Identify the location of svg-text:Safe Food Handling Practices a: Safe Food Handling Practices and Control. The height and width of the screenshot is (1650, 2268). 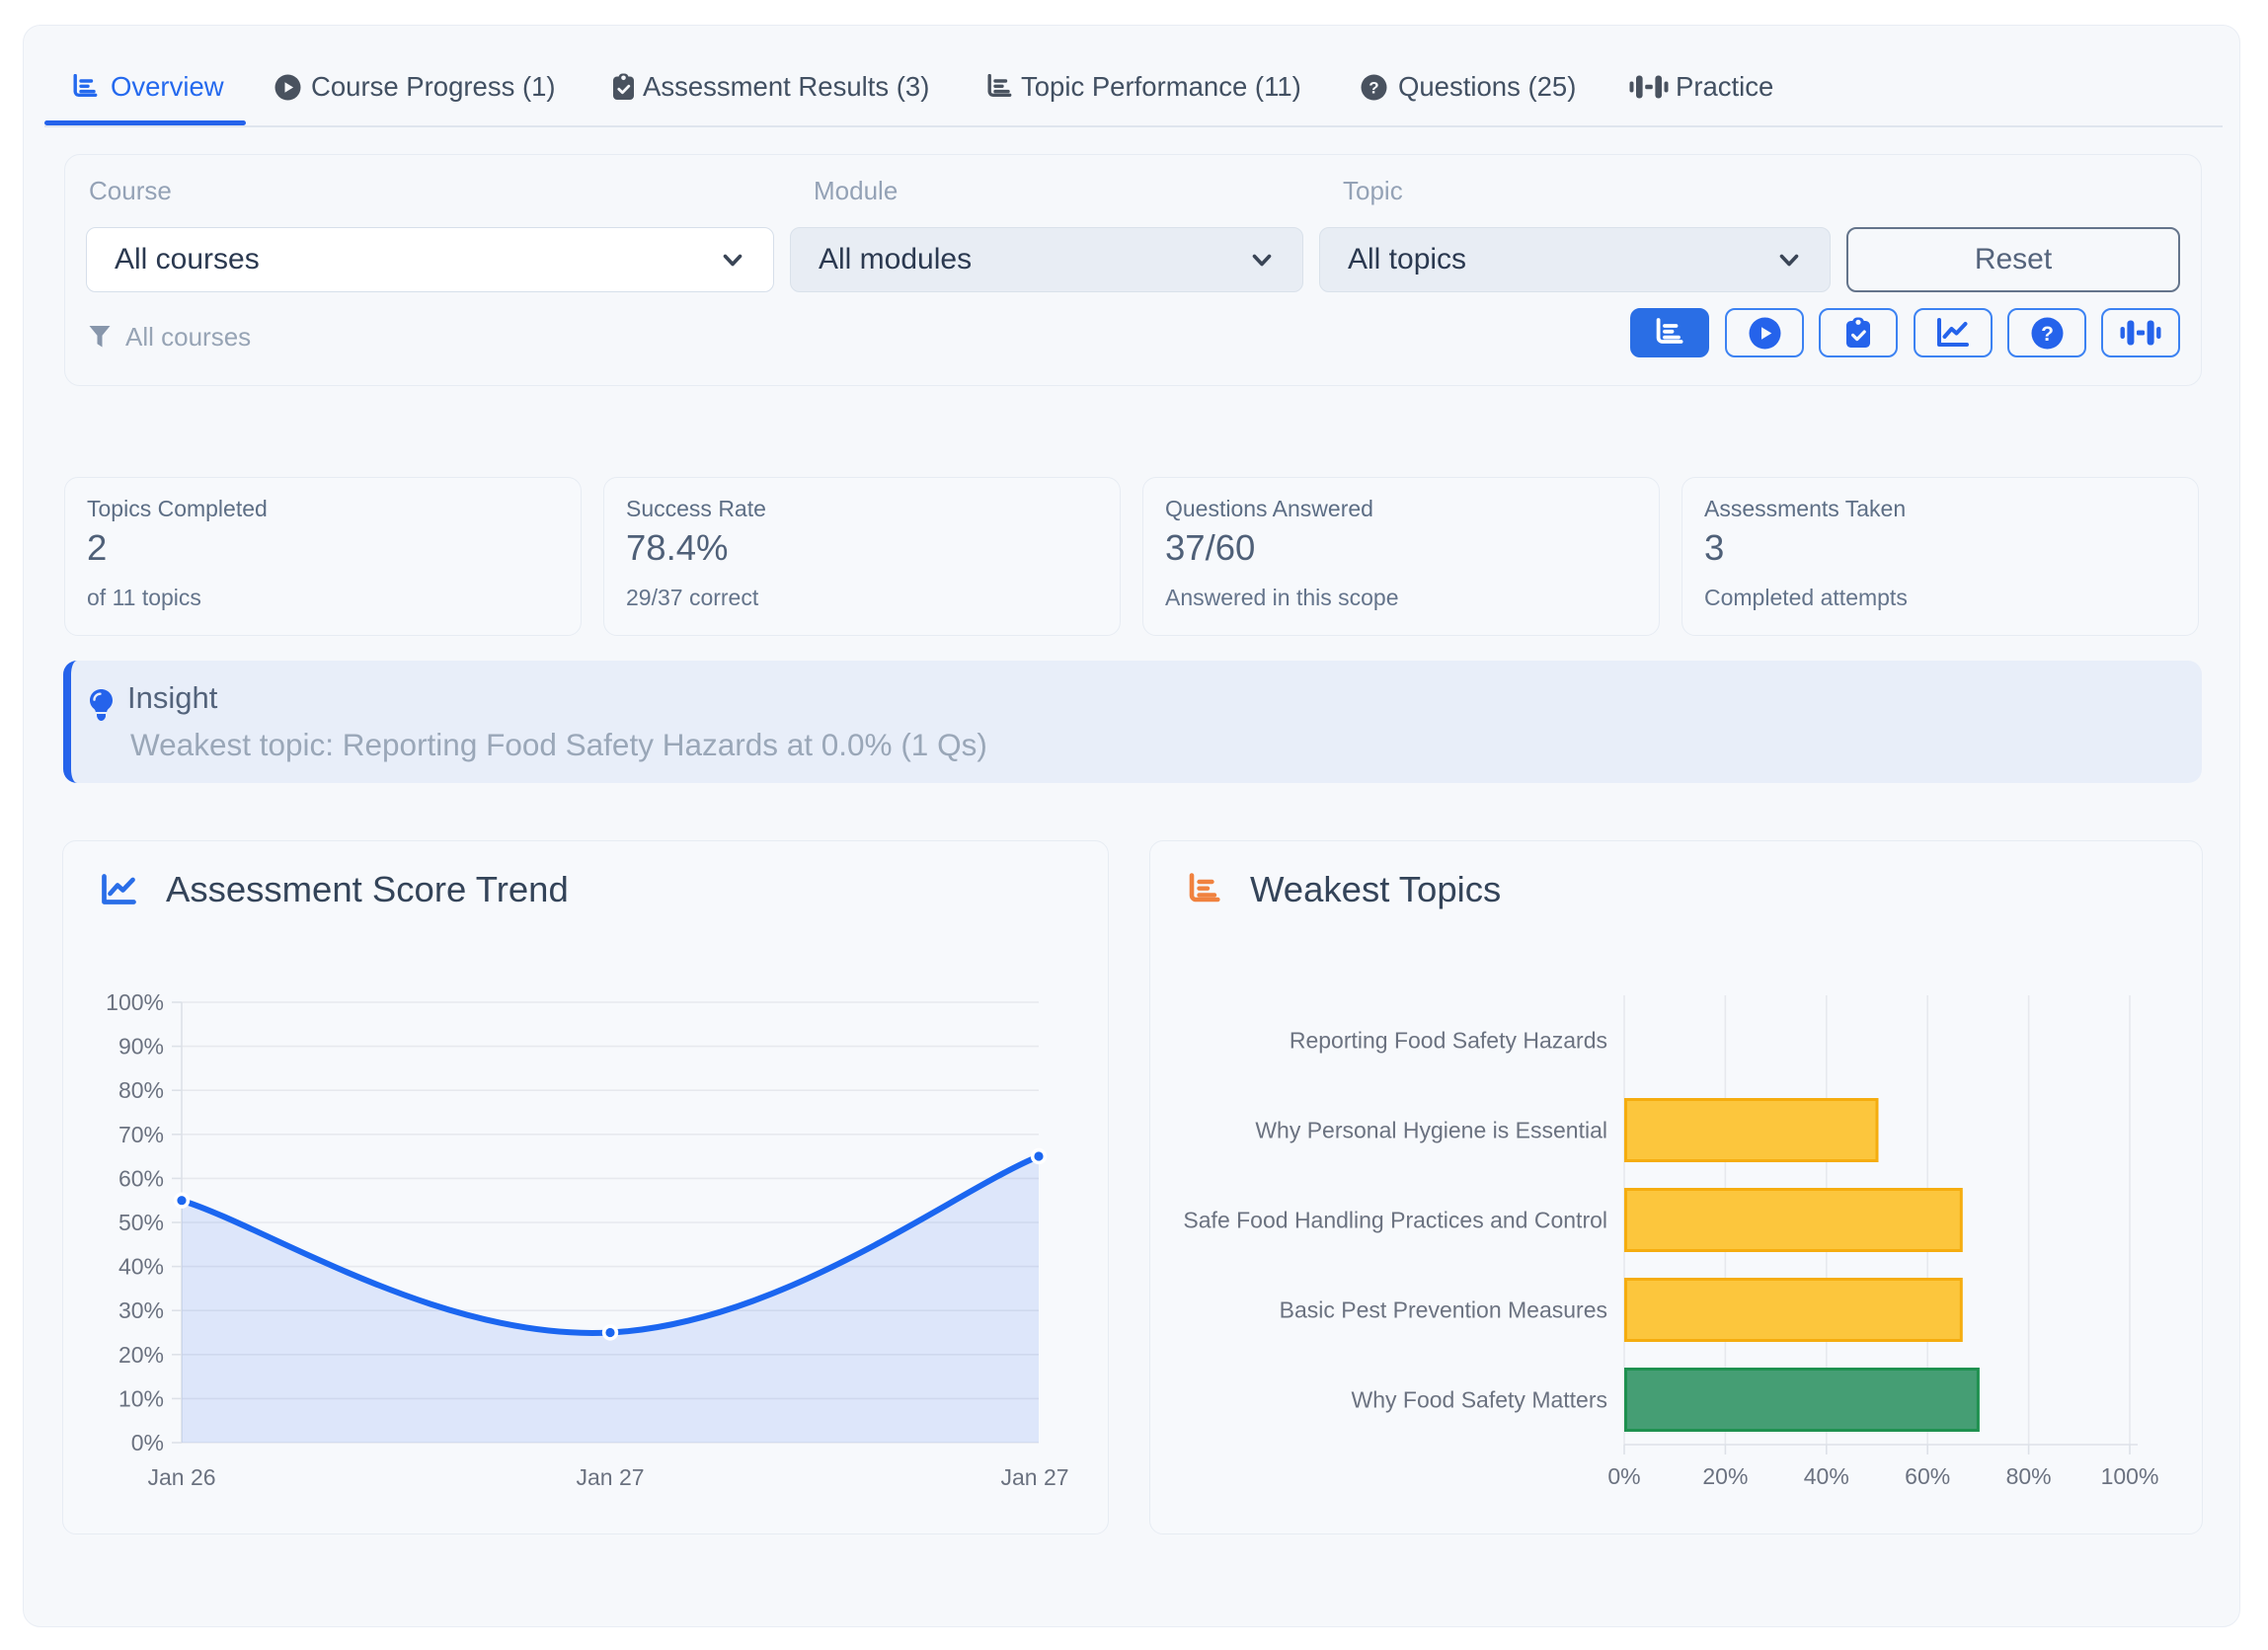
(1395, 1220).